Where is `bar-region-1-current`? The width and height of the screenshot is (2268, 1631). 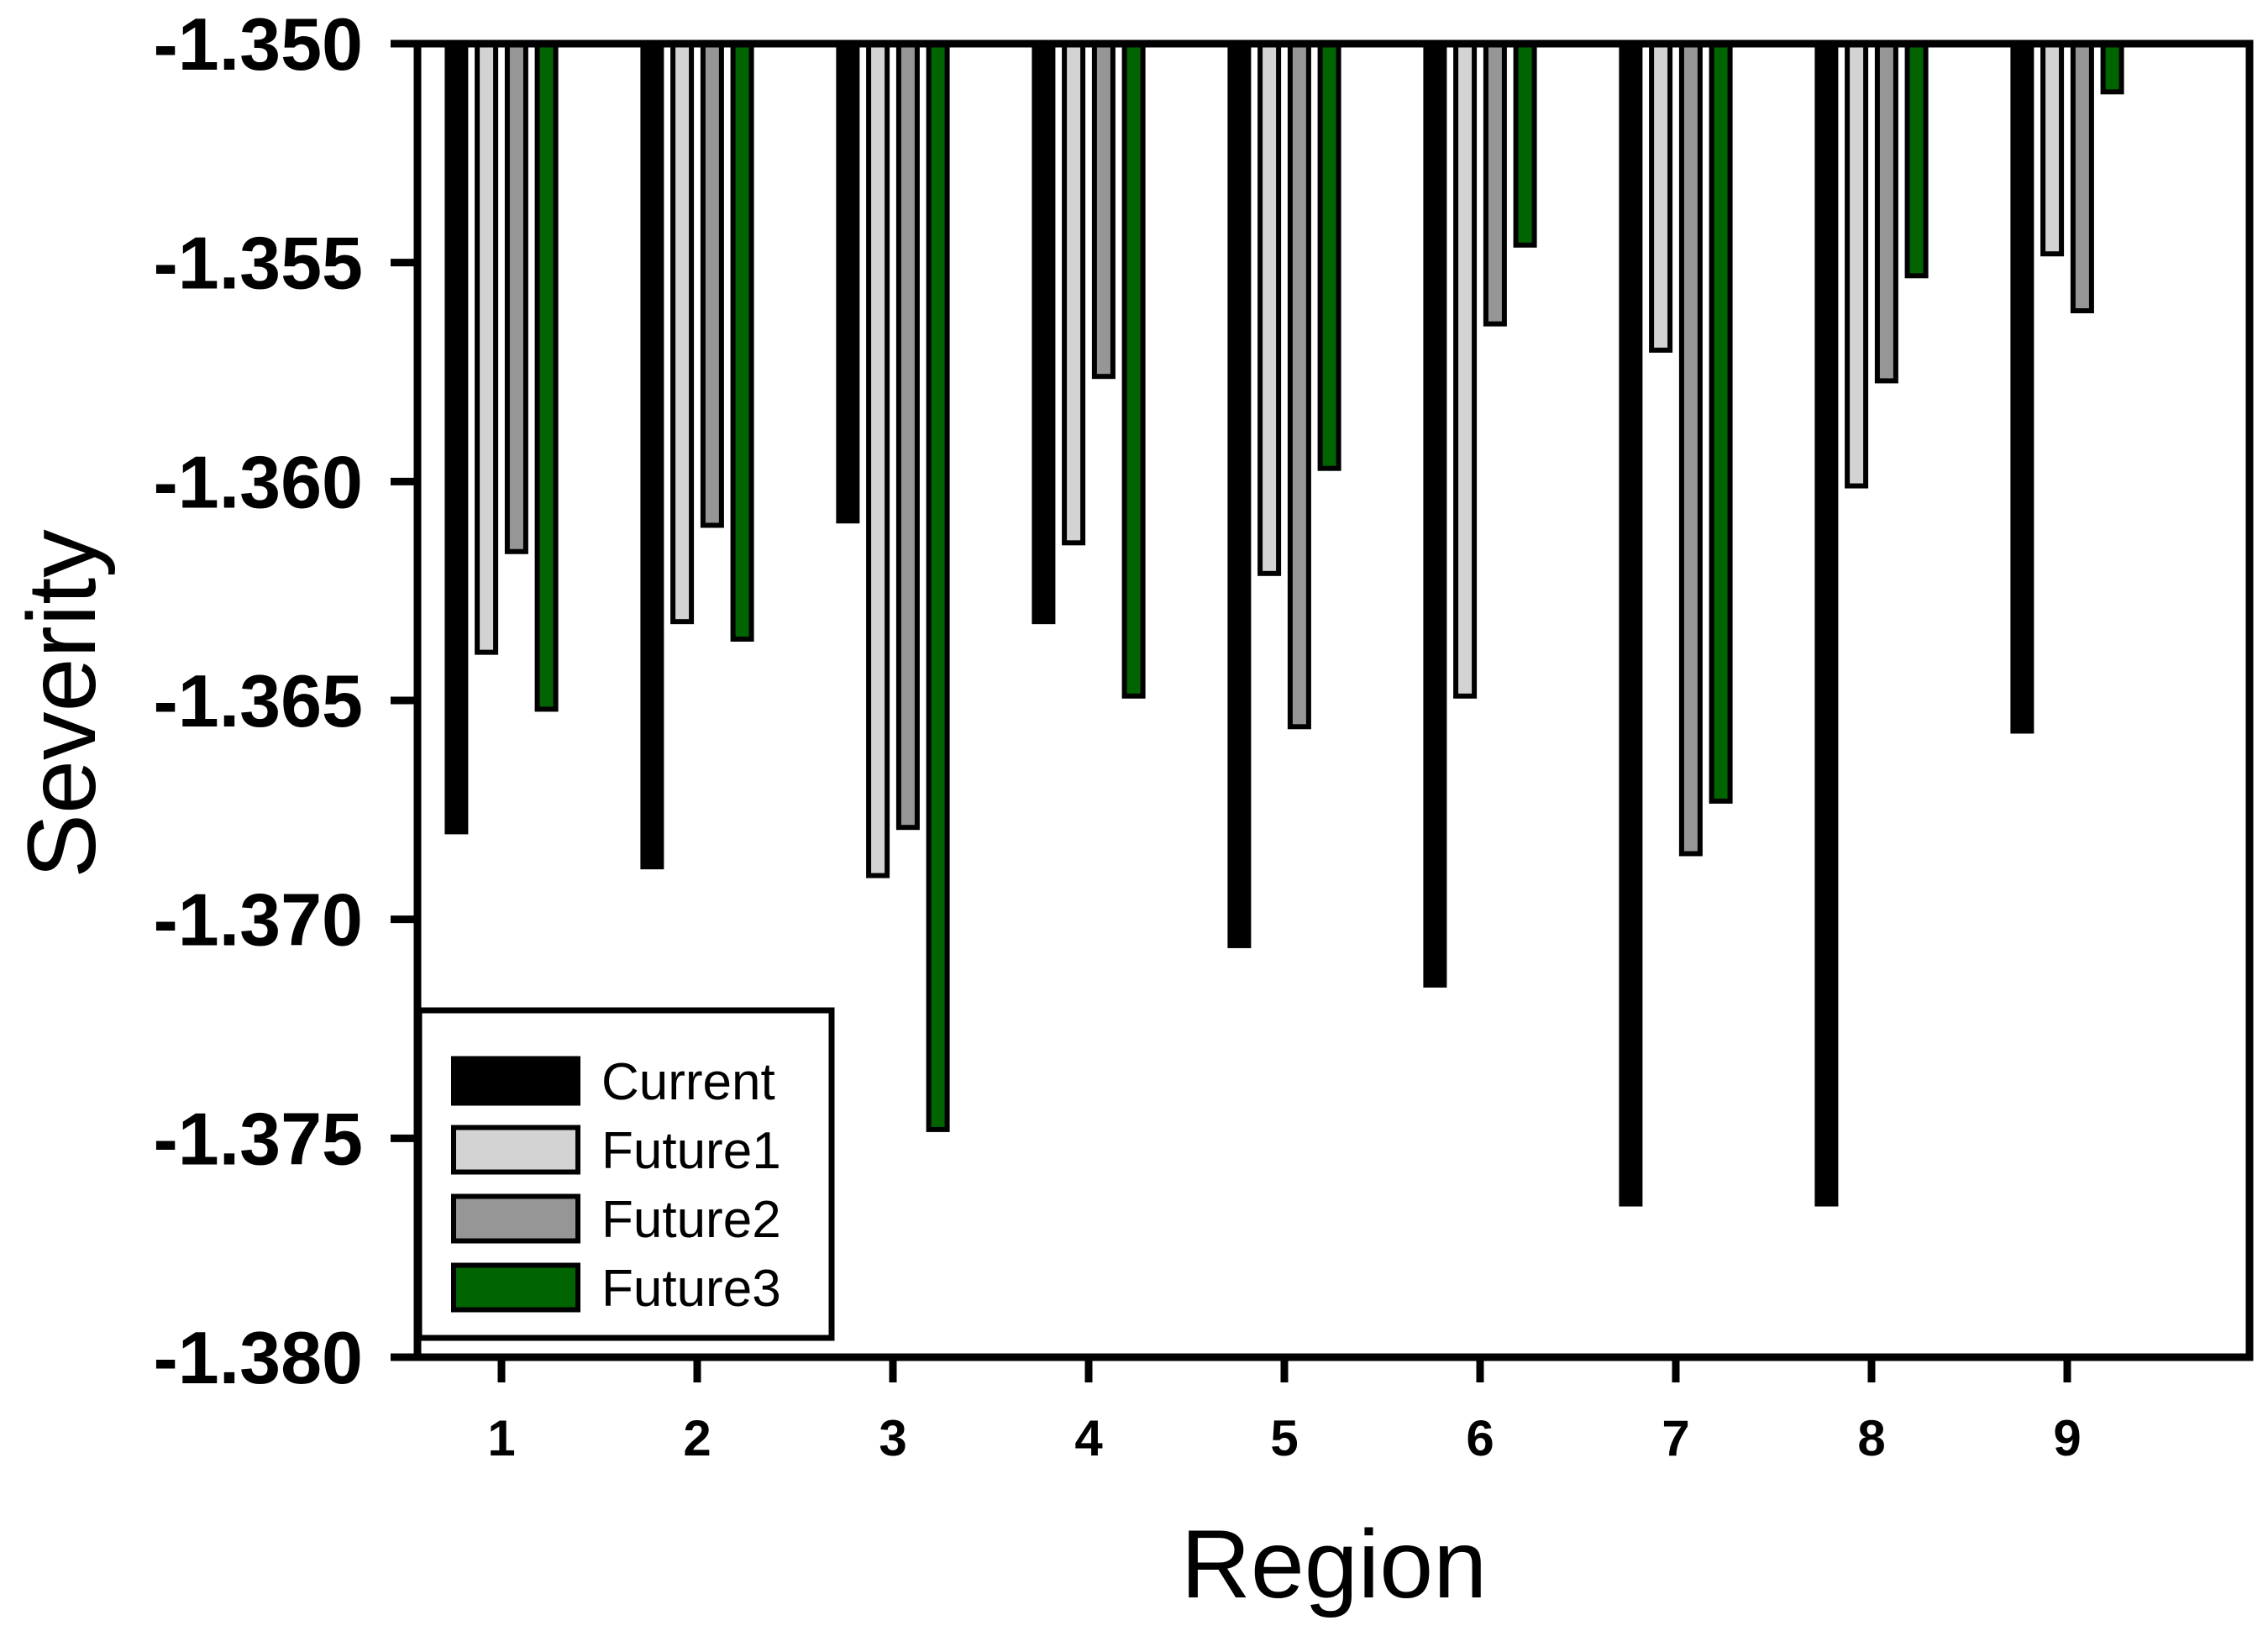
bar-region-1-current is located at coordinates (456, 438).